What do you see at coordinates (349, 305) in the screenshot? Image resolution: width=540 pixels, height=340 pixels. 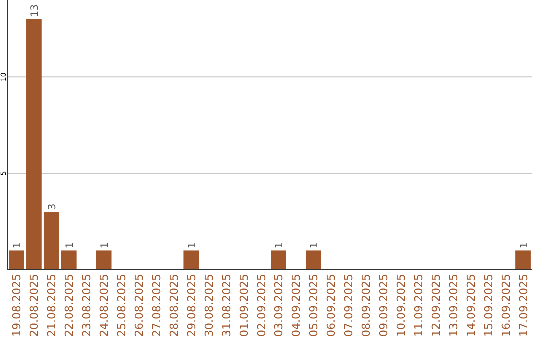 I see `x-tick-label: 07.09.2025` at bounding box center [349, 305].